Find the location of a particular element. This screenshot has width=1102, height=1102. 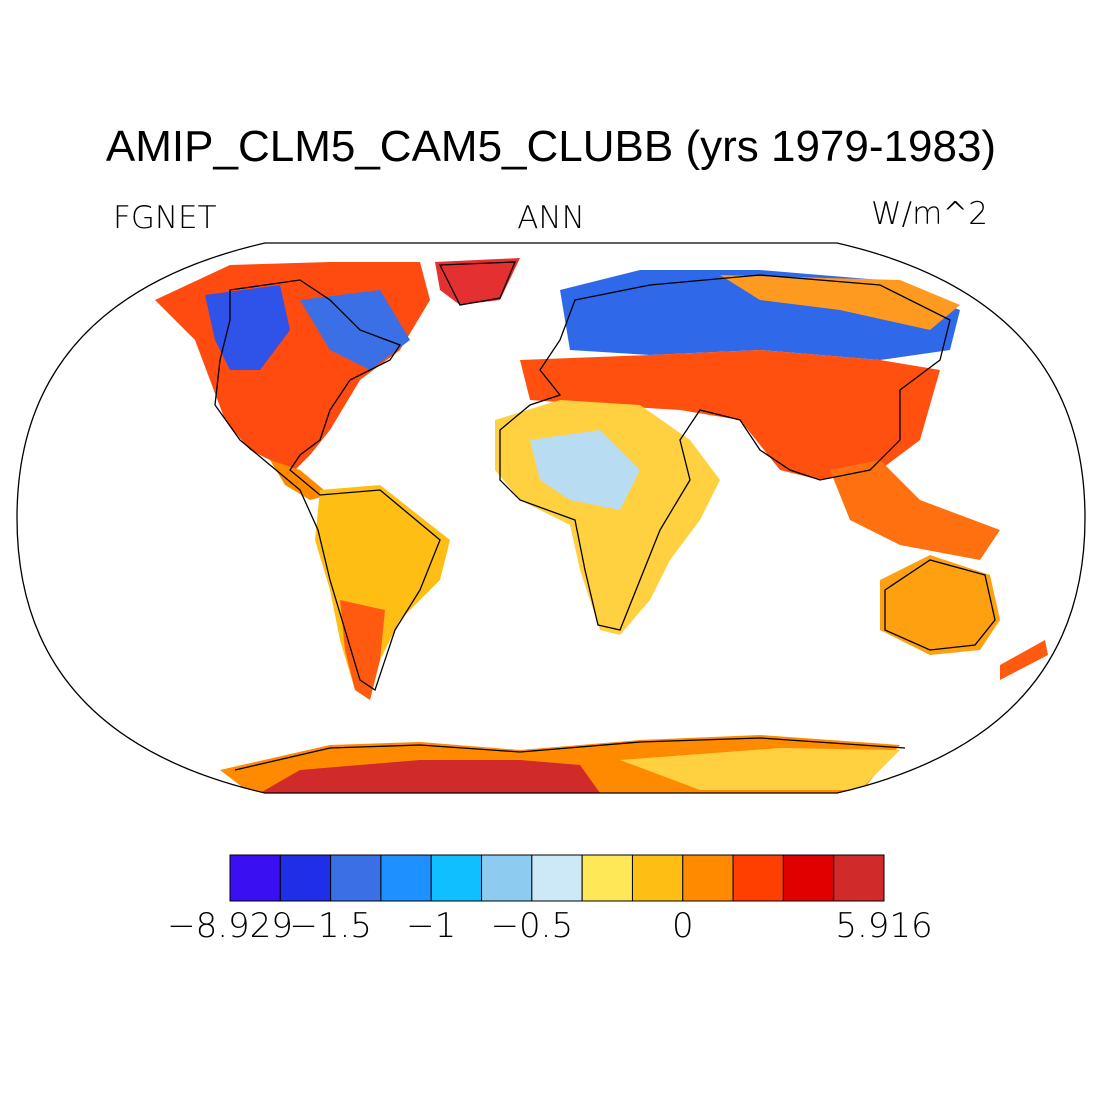

colorbar-tick-label: −0.5 is located at coordinates (532, 926).